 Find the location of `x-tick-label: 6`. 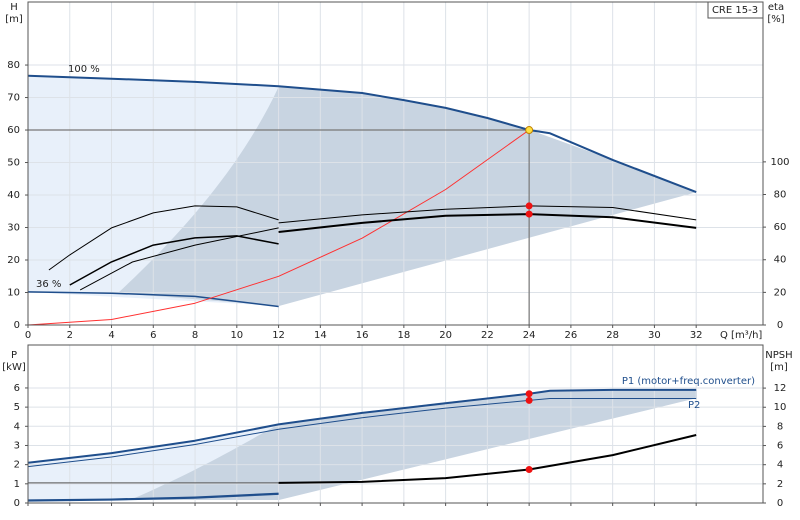

x-tick-label: 6 is located at coordinates (153, 335).